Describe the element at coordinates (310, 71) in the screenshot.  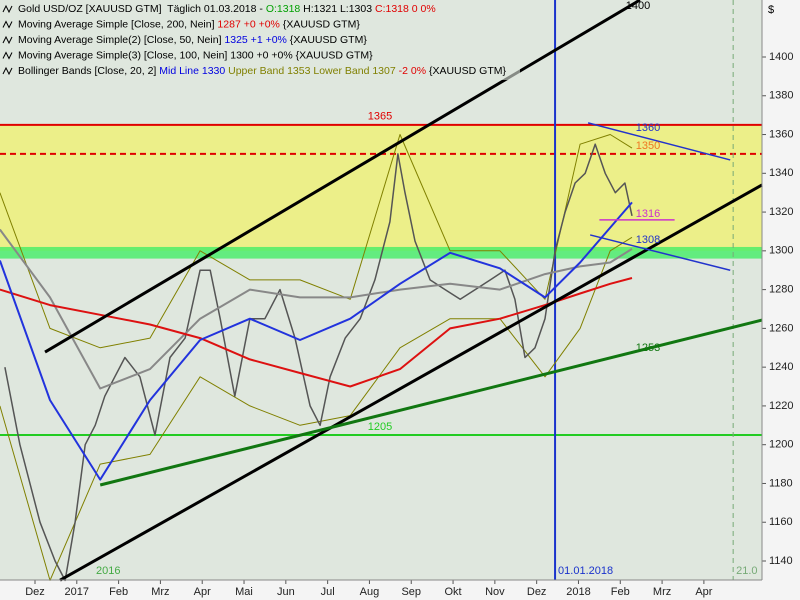
I see `legend-text: Upper Band 1353 Lower Band 1307` at that location.